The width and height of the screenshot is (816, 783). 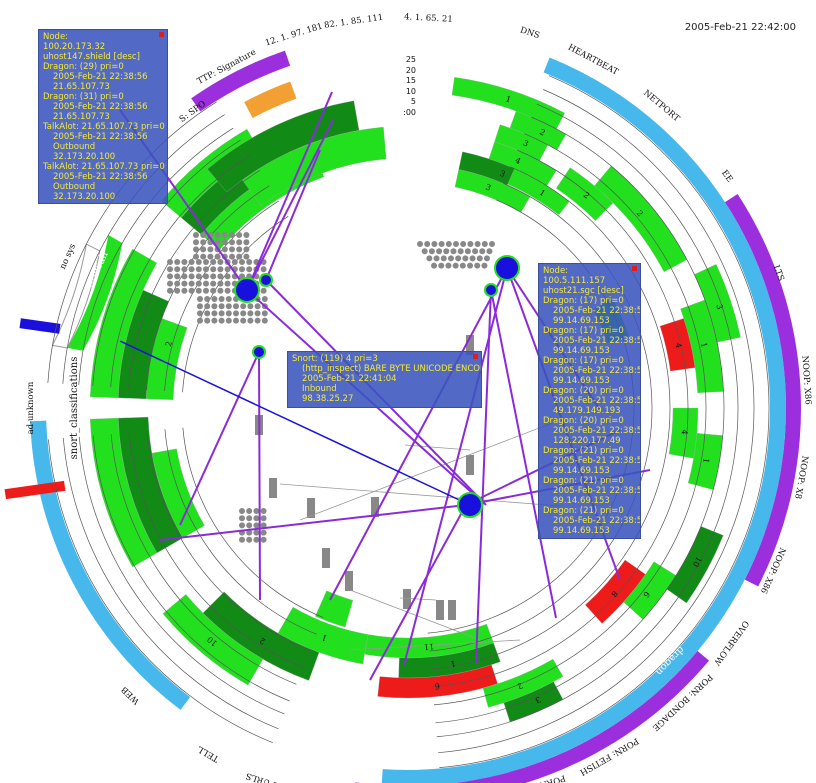 What do you see at coordinates (266, 280) in the screenshot?
I see `host-node` at bounding box center [266, 280].